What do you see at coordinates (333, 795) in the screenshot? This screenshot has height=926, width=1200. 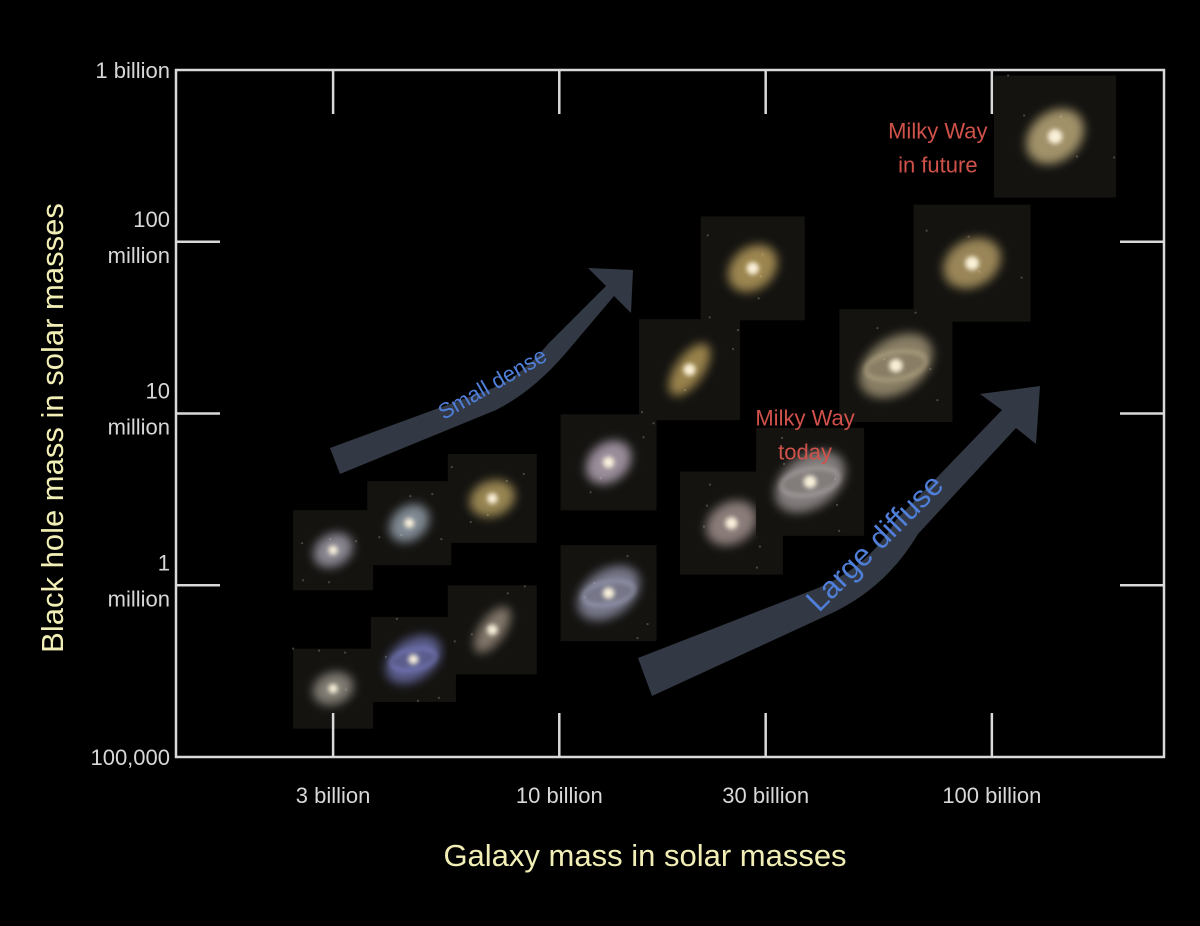 I see `x-tick-label: 3 billion` at bounding box center [333, 795].